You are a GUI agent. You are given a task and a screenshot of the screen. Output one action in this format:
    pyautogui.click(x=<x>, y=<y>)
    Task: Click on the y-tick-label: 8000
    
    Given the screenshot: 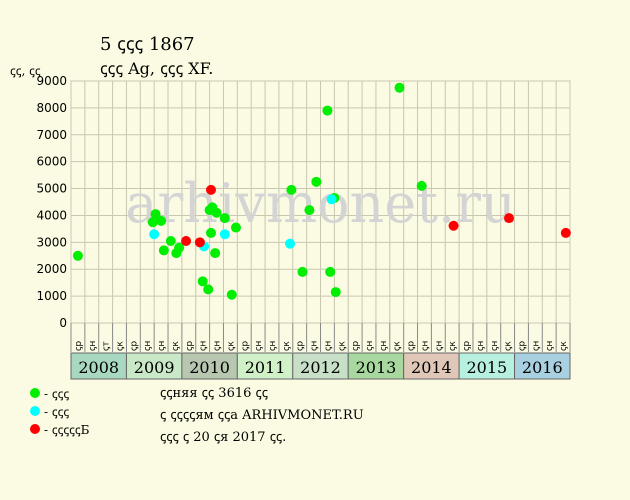 What is the action you would take?
    pyautogui.click(x=51, y=108)
    